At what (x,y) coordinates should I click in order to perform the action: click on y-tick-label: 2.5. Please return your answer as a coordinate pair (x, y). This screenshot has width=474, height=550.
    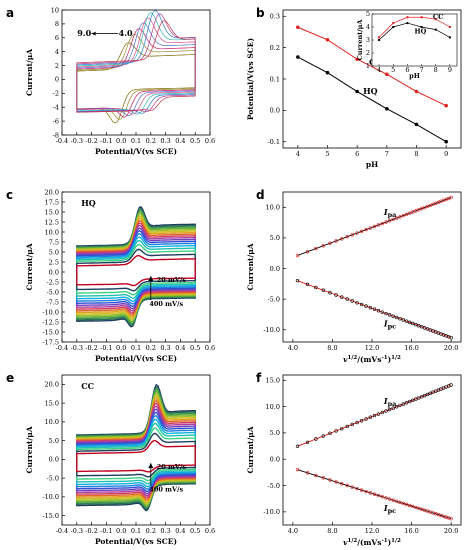
    Looking at the image, I should click on (54, 262).